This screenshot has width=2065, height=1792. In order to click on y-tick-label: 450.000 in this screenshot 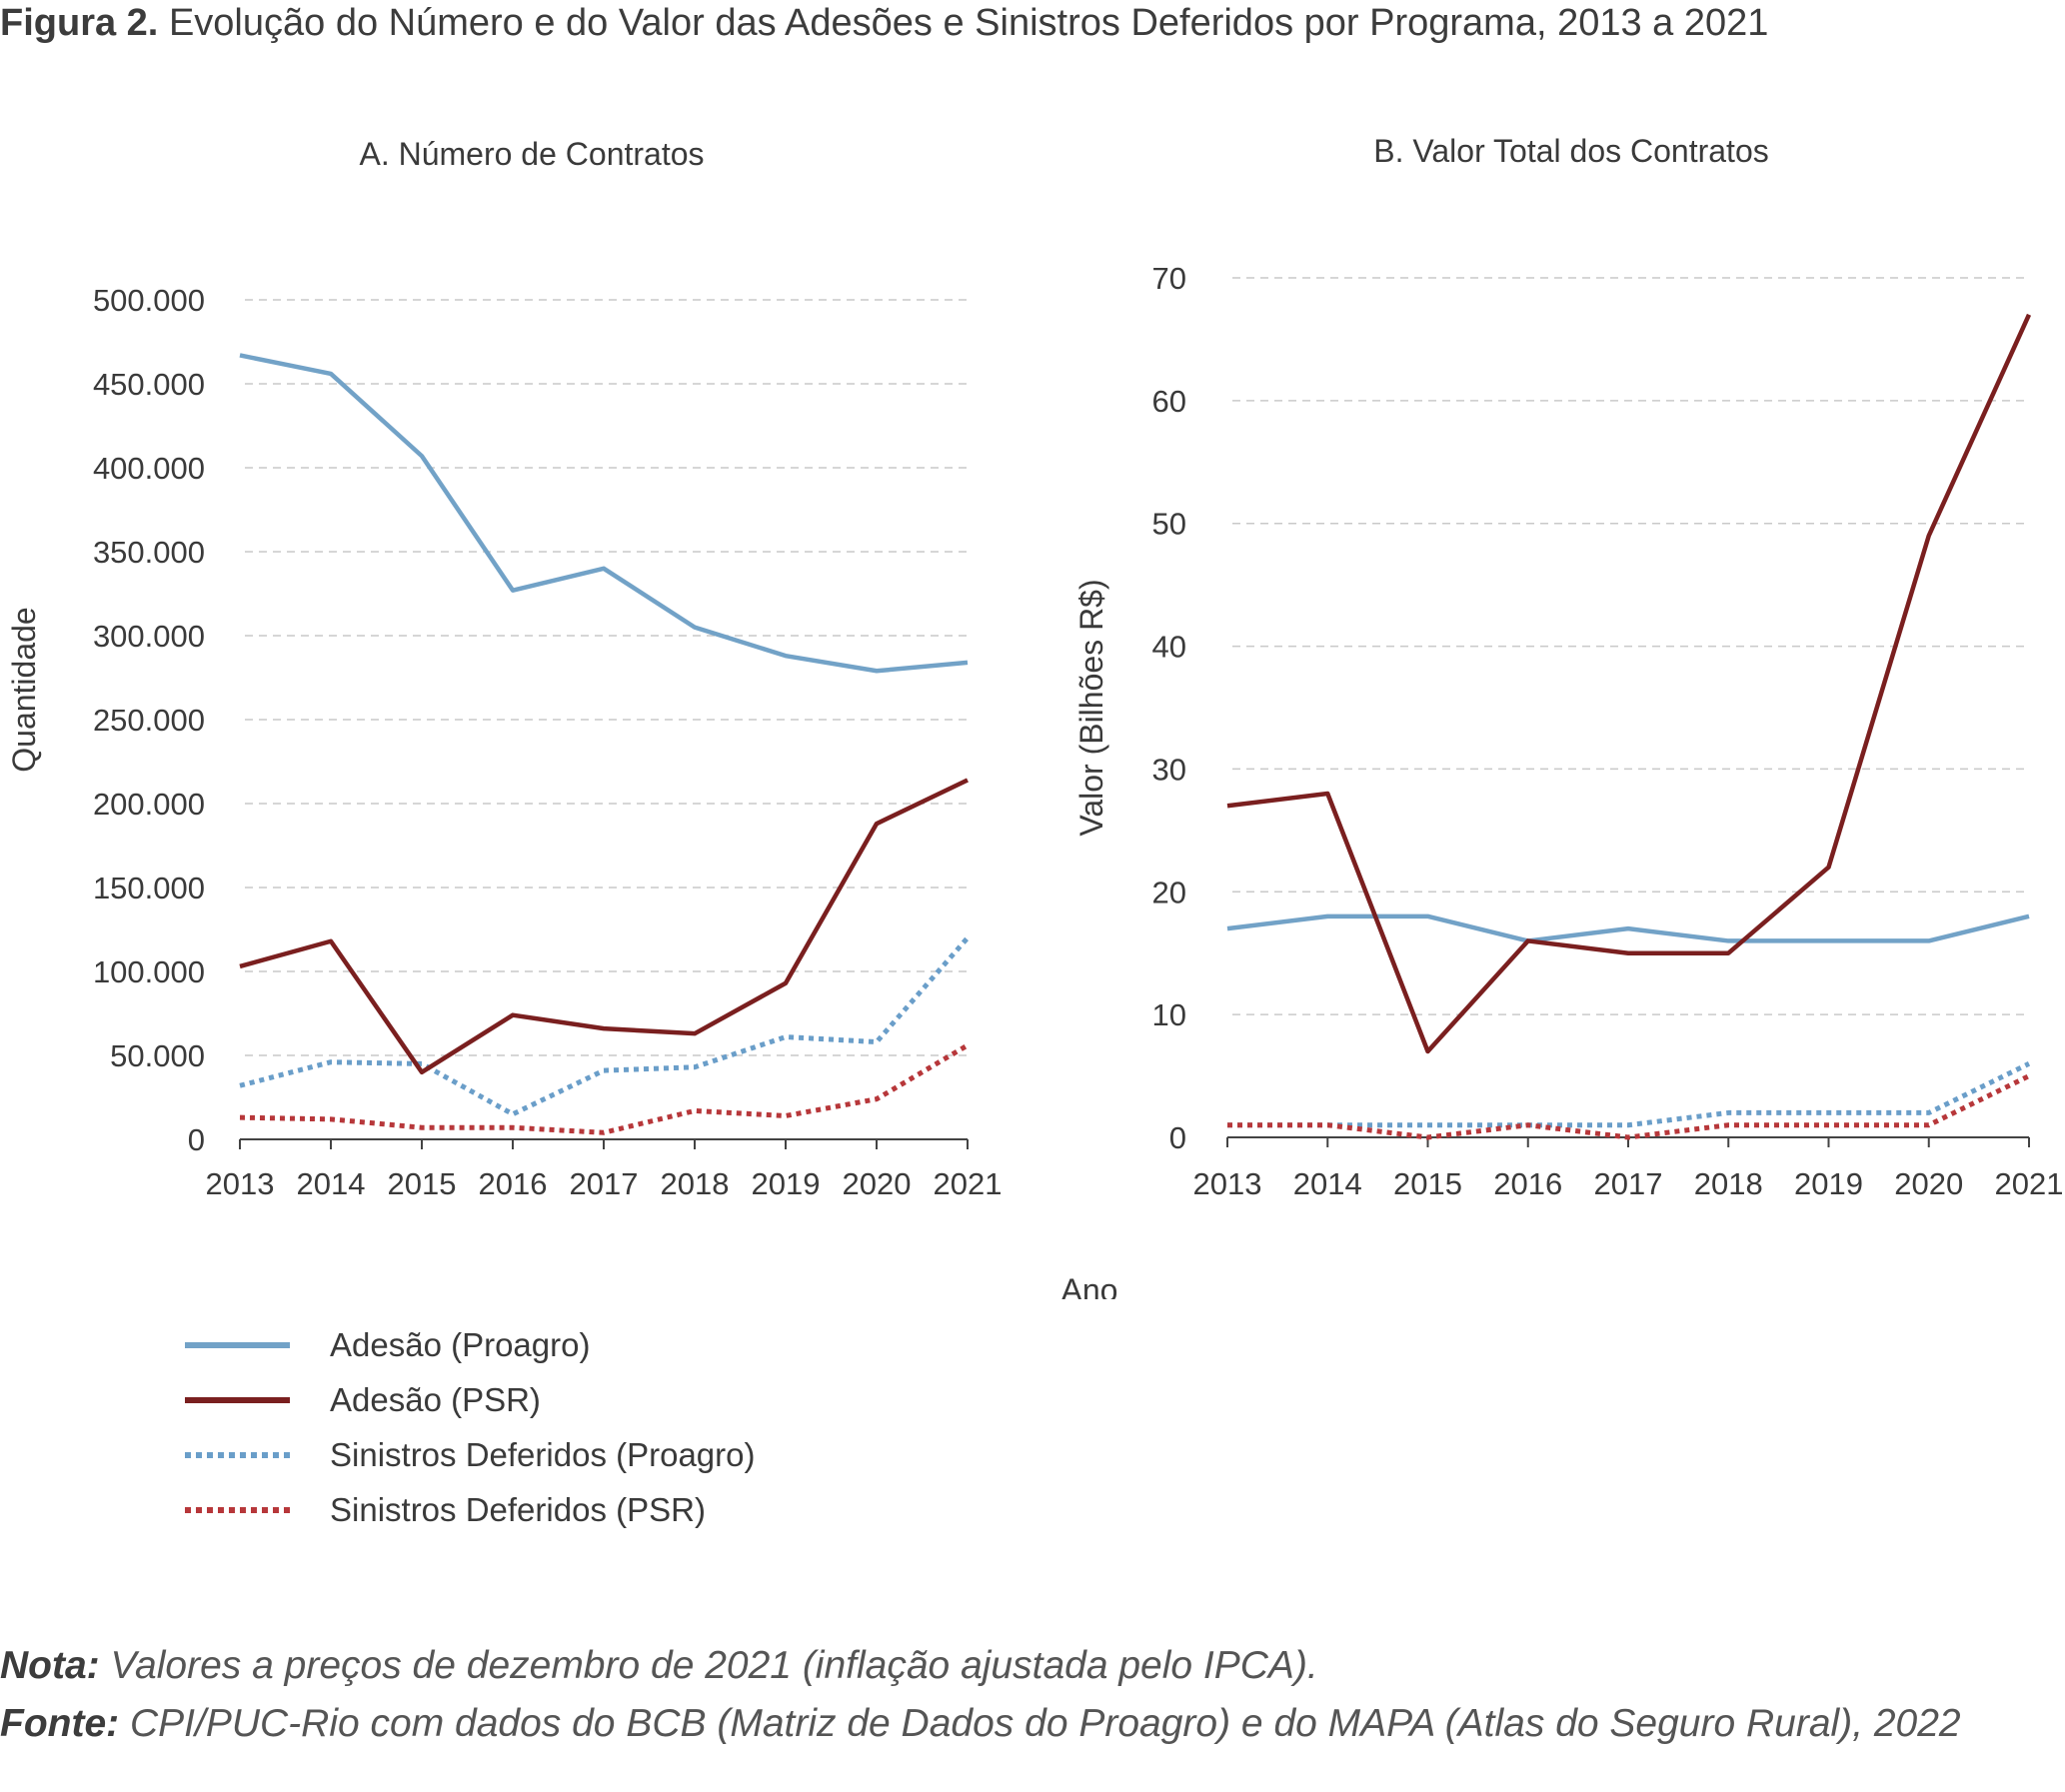, I will do `click(149, 385)`.